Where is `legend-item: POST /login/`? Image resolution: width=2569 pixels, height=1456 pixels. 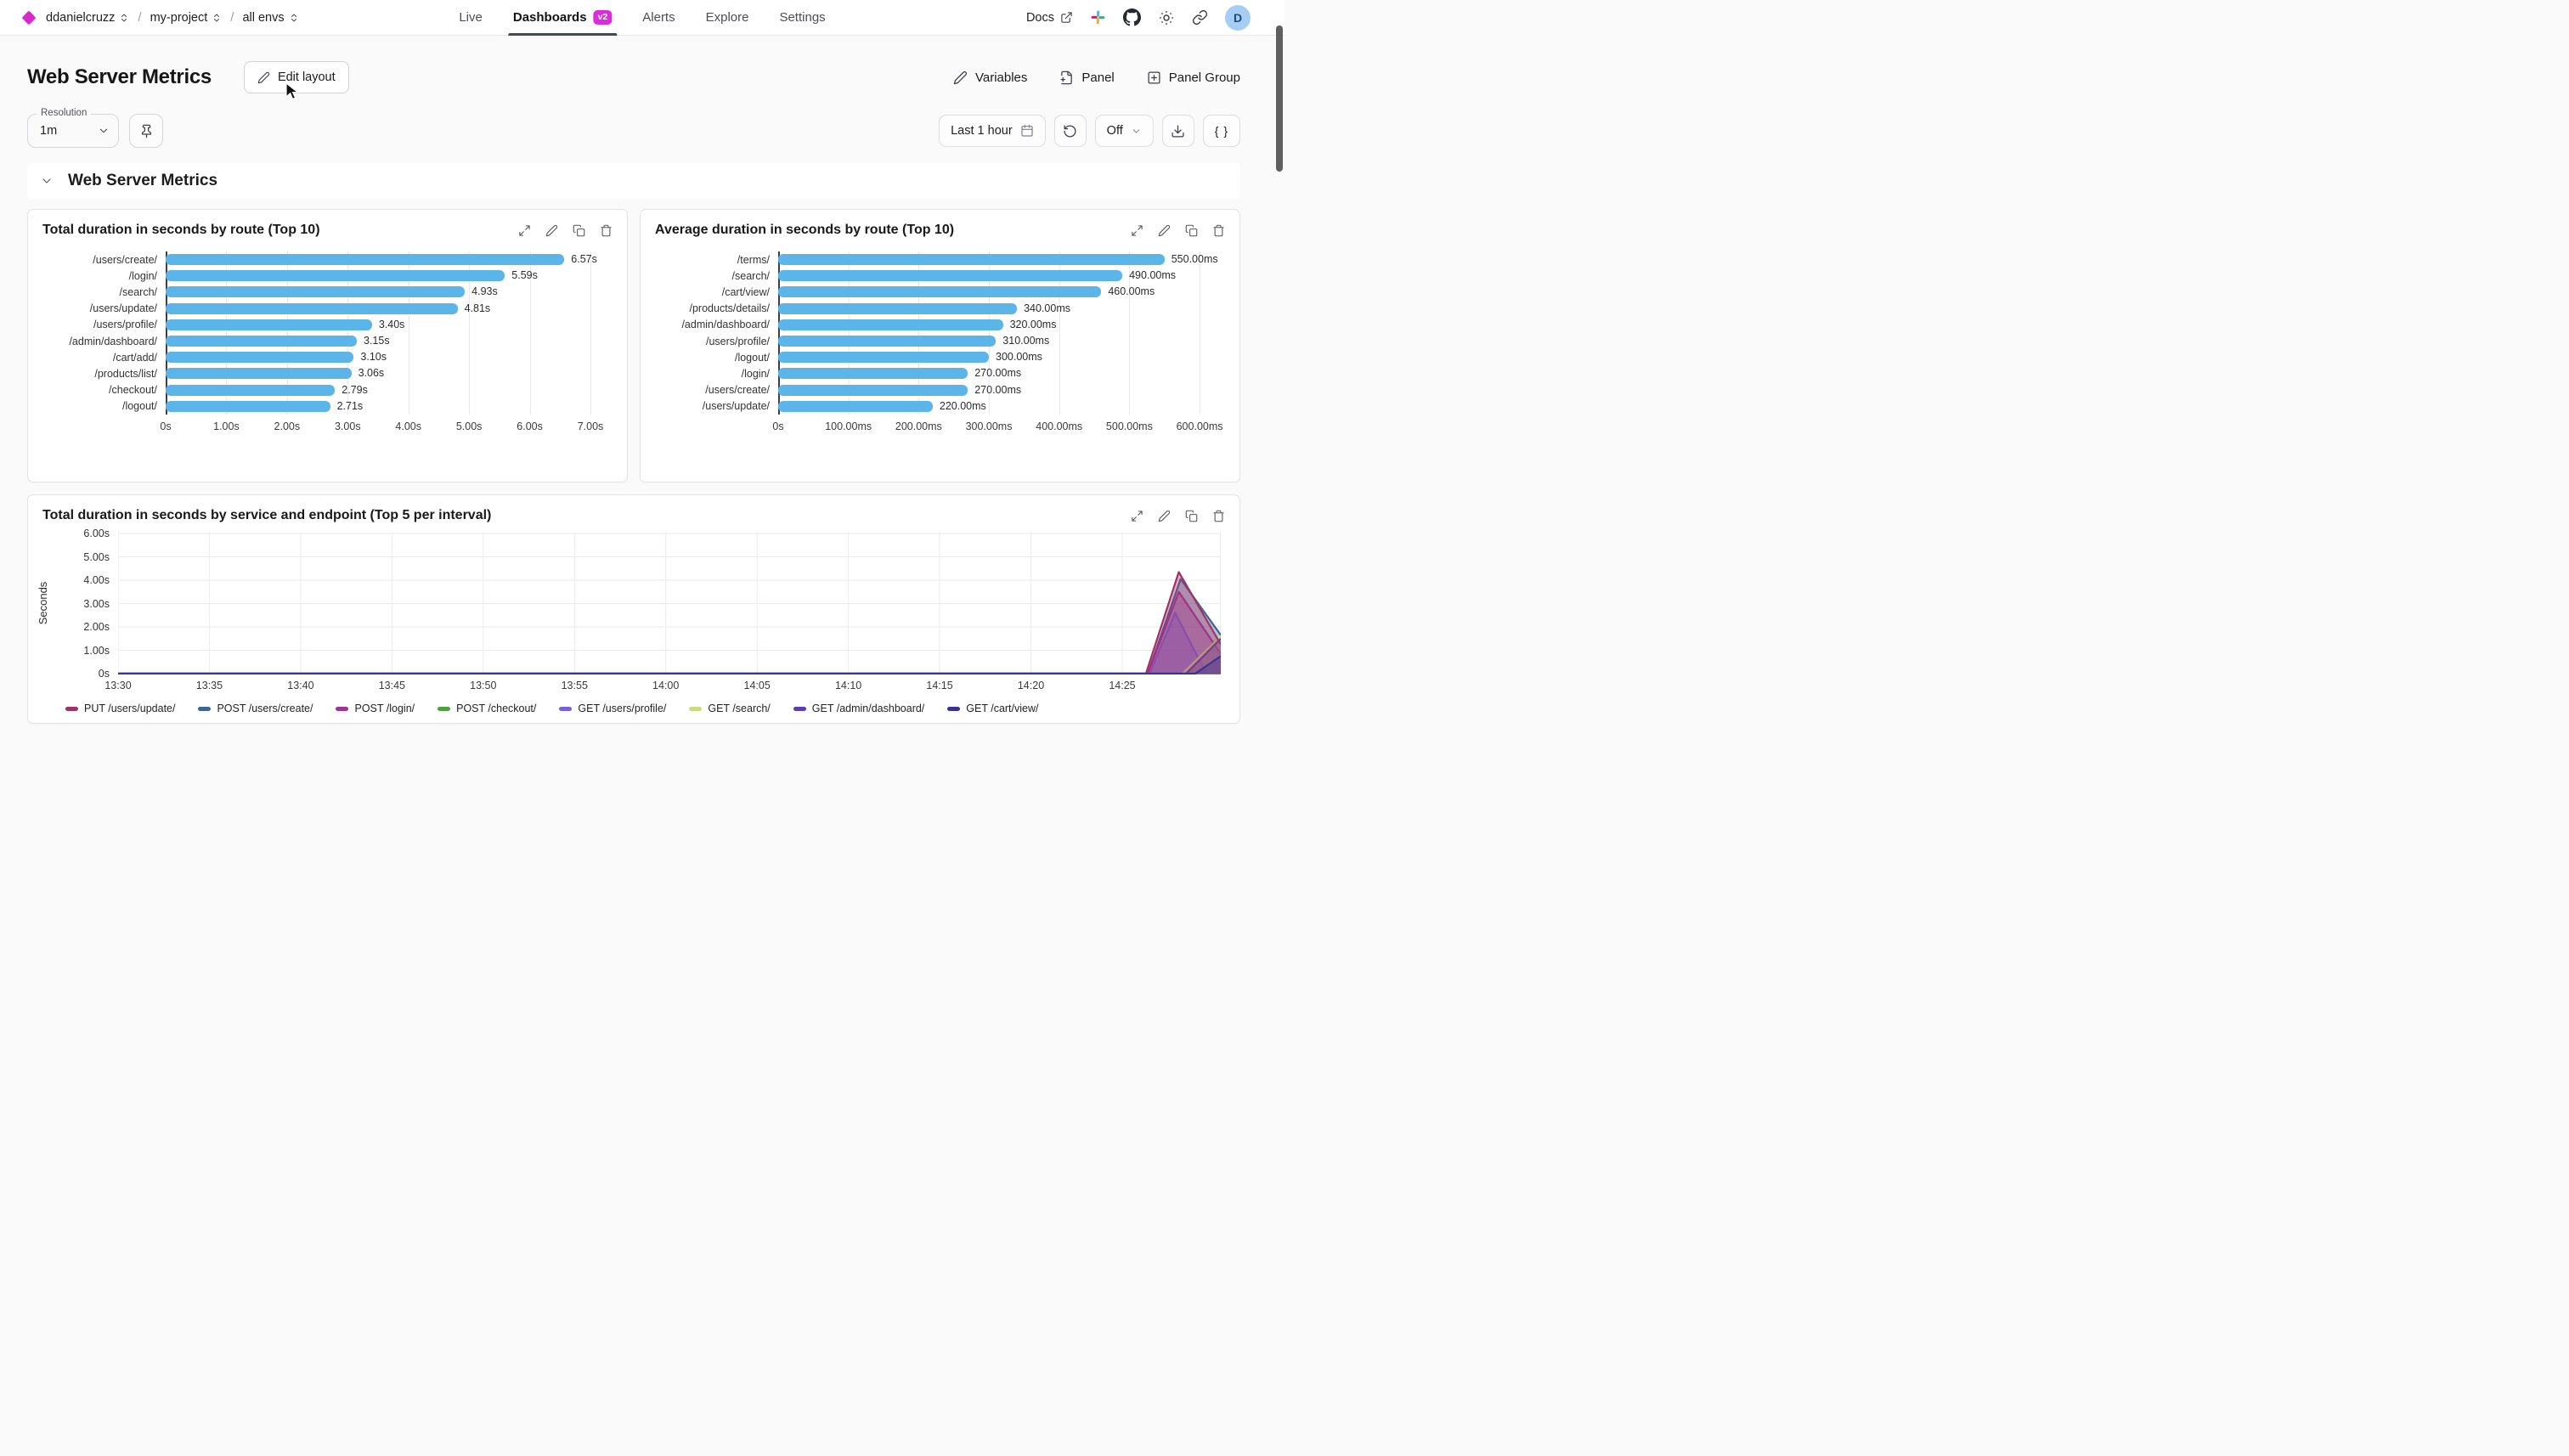 legend-item: POST /login/ is located at coordinates (376, 709).